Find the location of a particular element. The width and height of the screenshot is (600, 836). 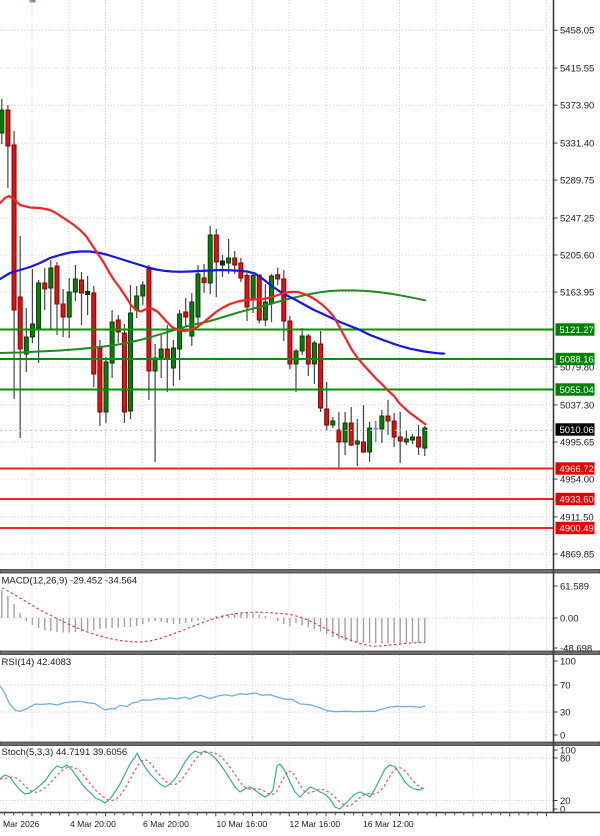

svg-text: 30 is located at coordinates (565, 712).